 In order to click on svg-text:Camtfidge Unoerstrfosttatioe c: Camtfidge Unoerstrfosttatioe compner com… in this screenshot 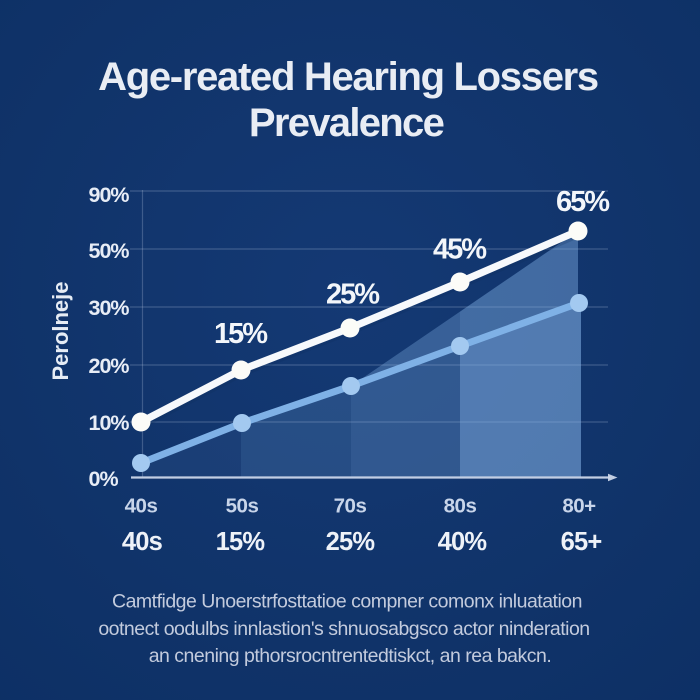, I will do `click(347, 602)`.